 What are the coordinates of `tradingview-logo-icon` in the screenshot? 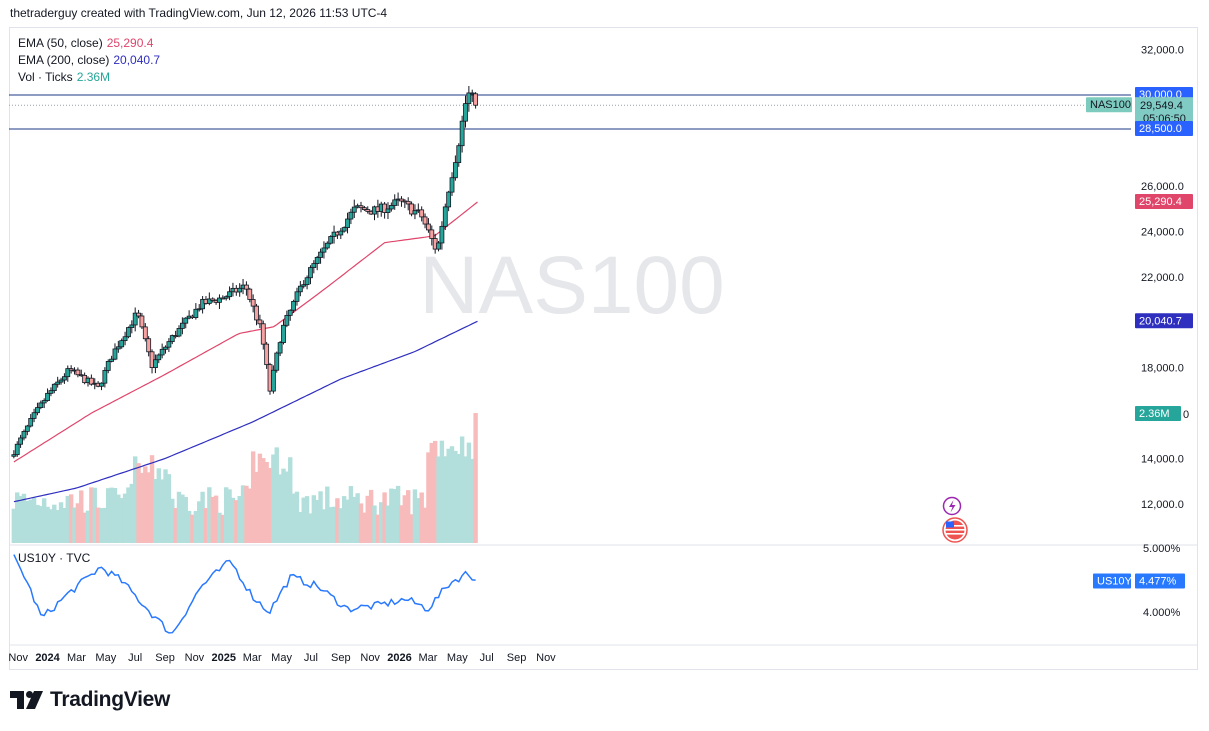 It's located at (26, 700).